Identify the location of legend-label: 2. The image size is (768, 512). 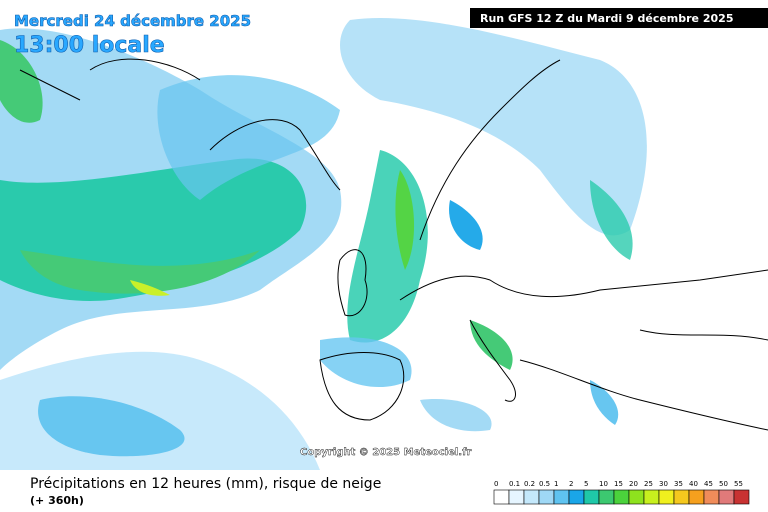
(571, 484).